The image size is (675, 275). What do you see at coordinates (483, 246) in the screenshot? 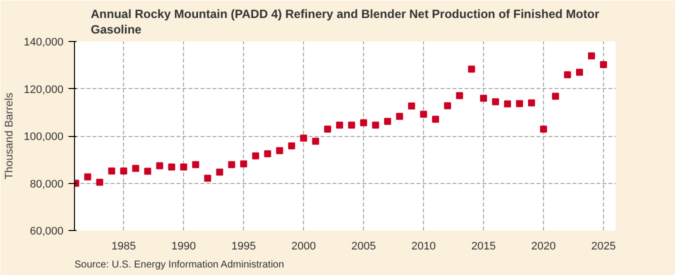
I see `x-tick-label: 2015` at bounding box center [483, 246].